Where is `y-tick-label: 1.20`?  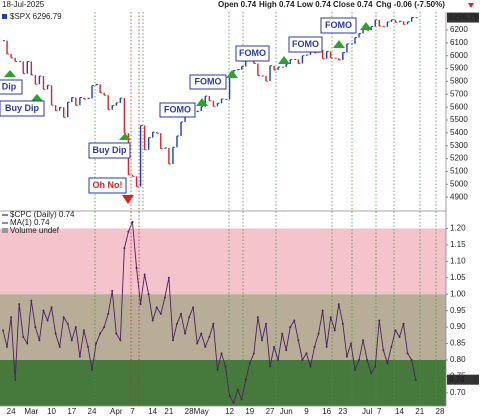
y-tick-label: 1.20 is located at coordinates (458, 228).